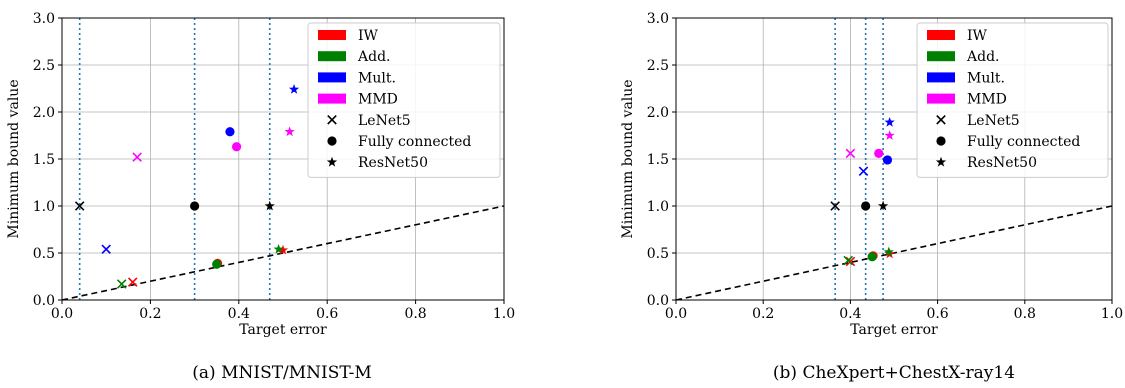 The width and height of the screenshot is (1125, 388). I want to click on figure-caption: (a) MNIST/MNIST-M, so click(281, 373).